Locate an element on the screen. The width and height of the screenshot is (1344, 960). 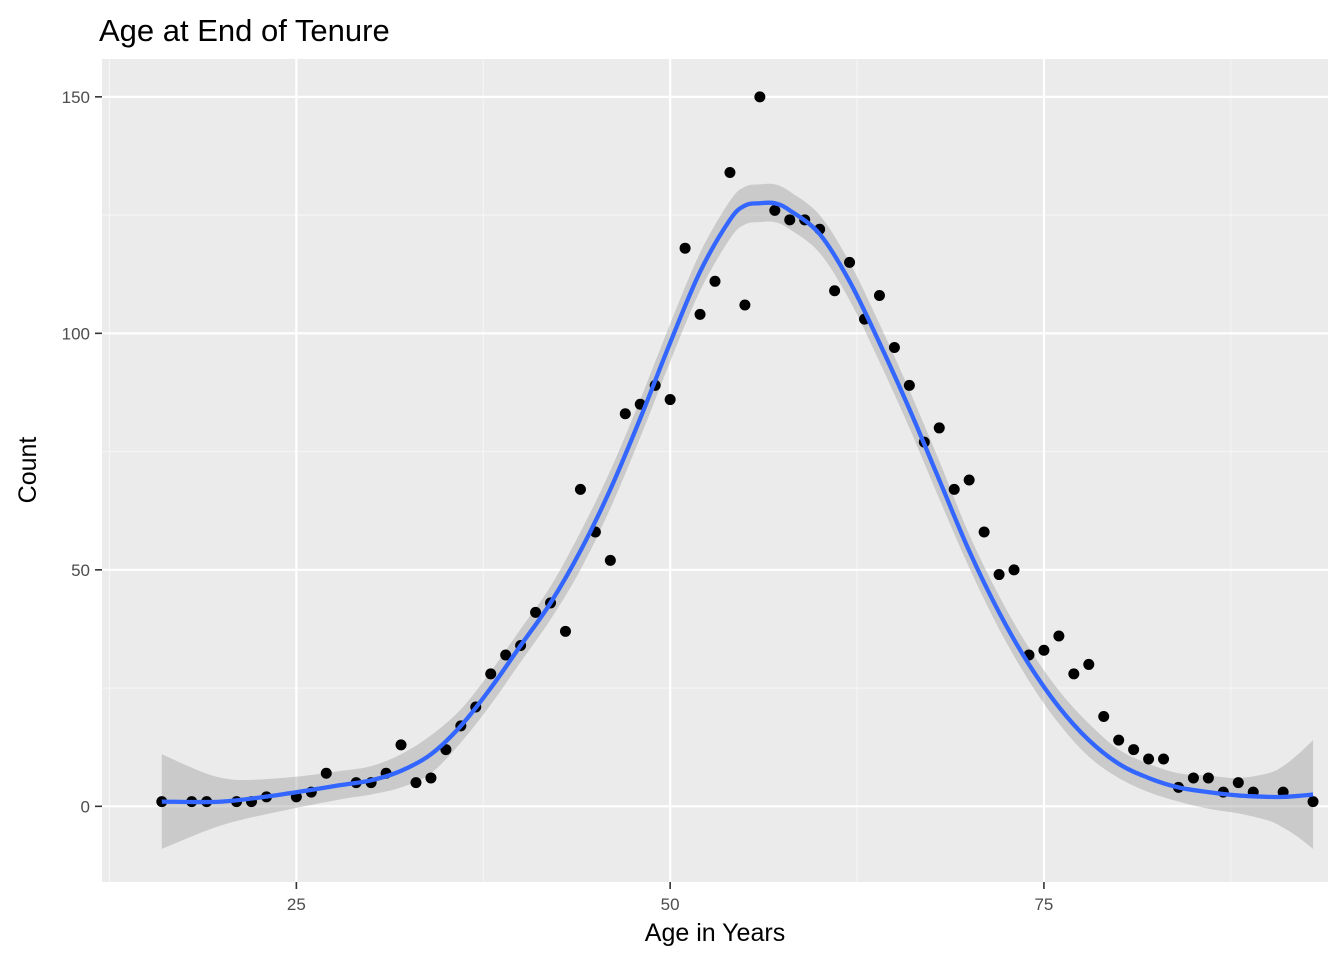
y-tick-label: 0 is located at coordinates (85, 806).